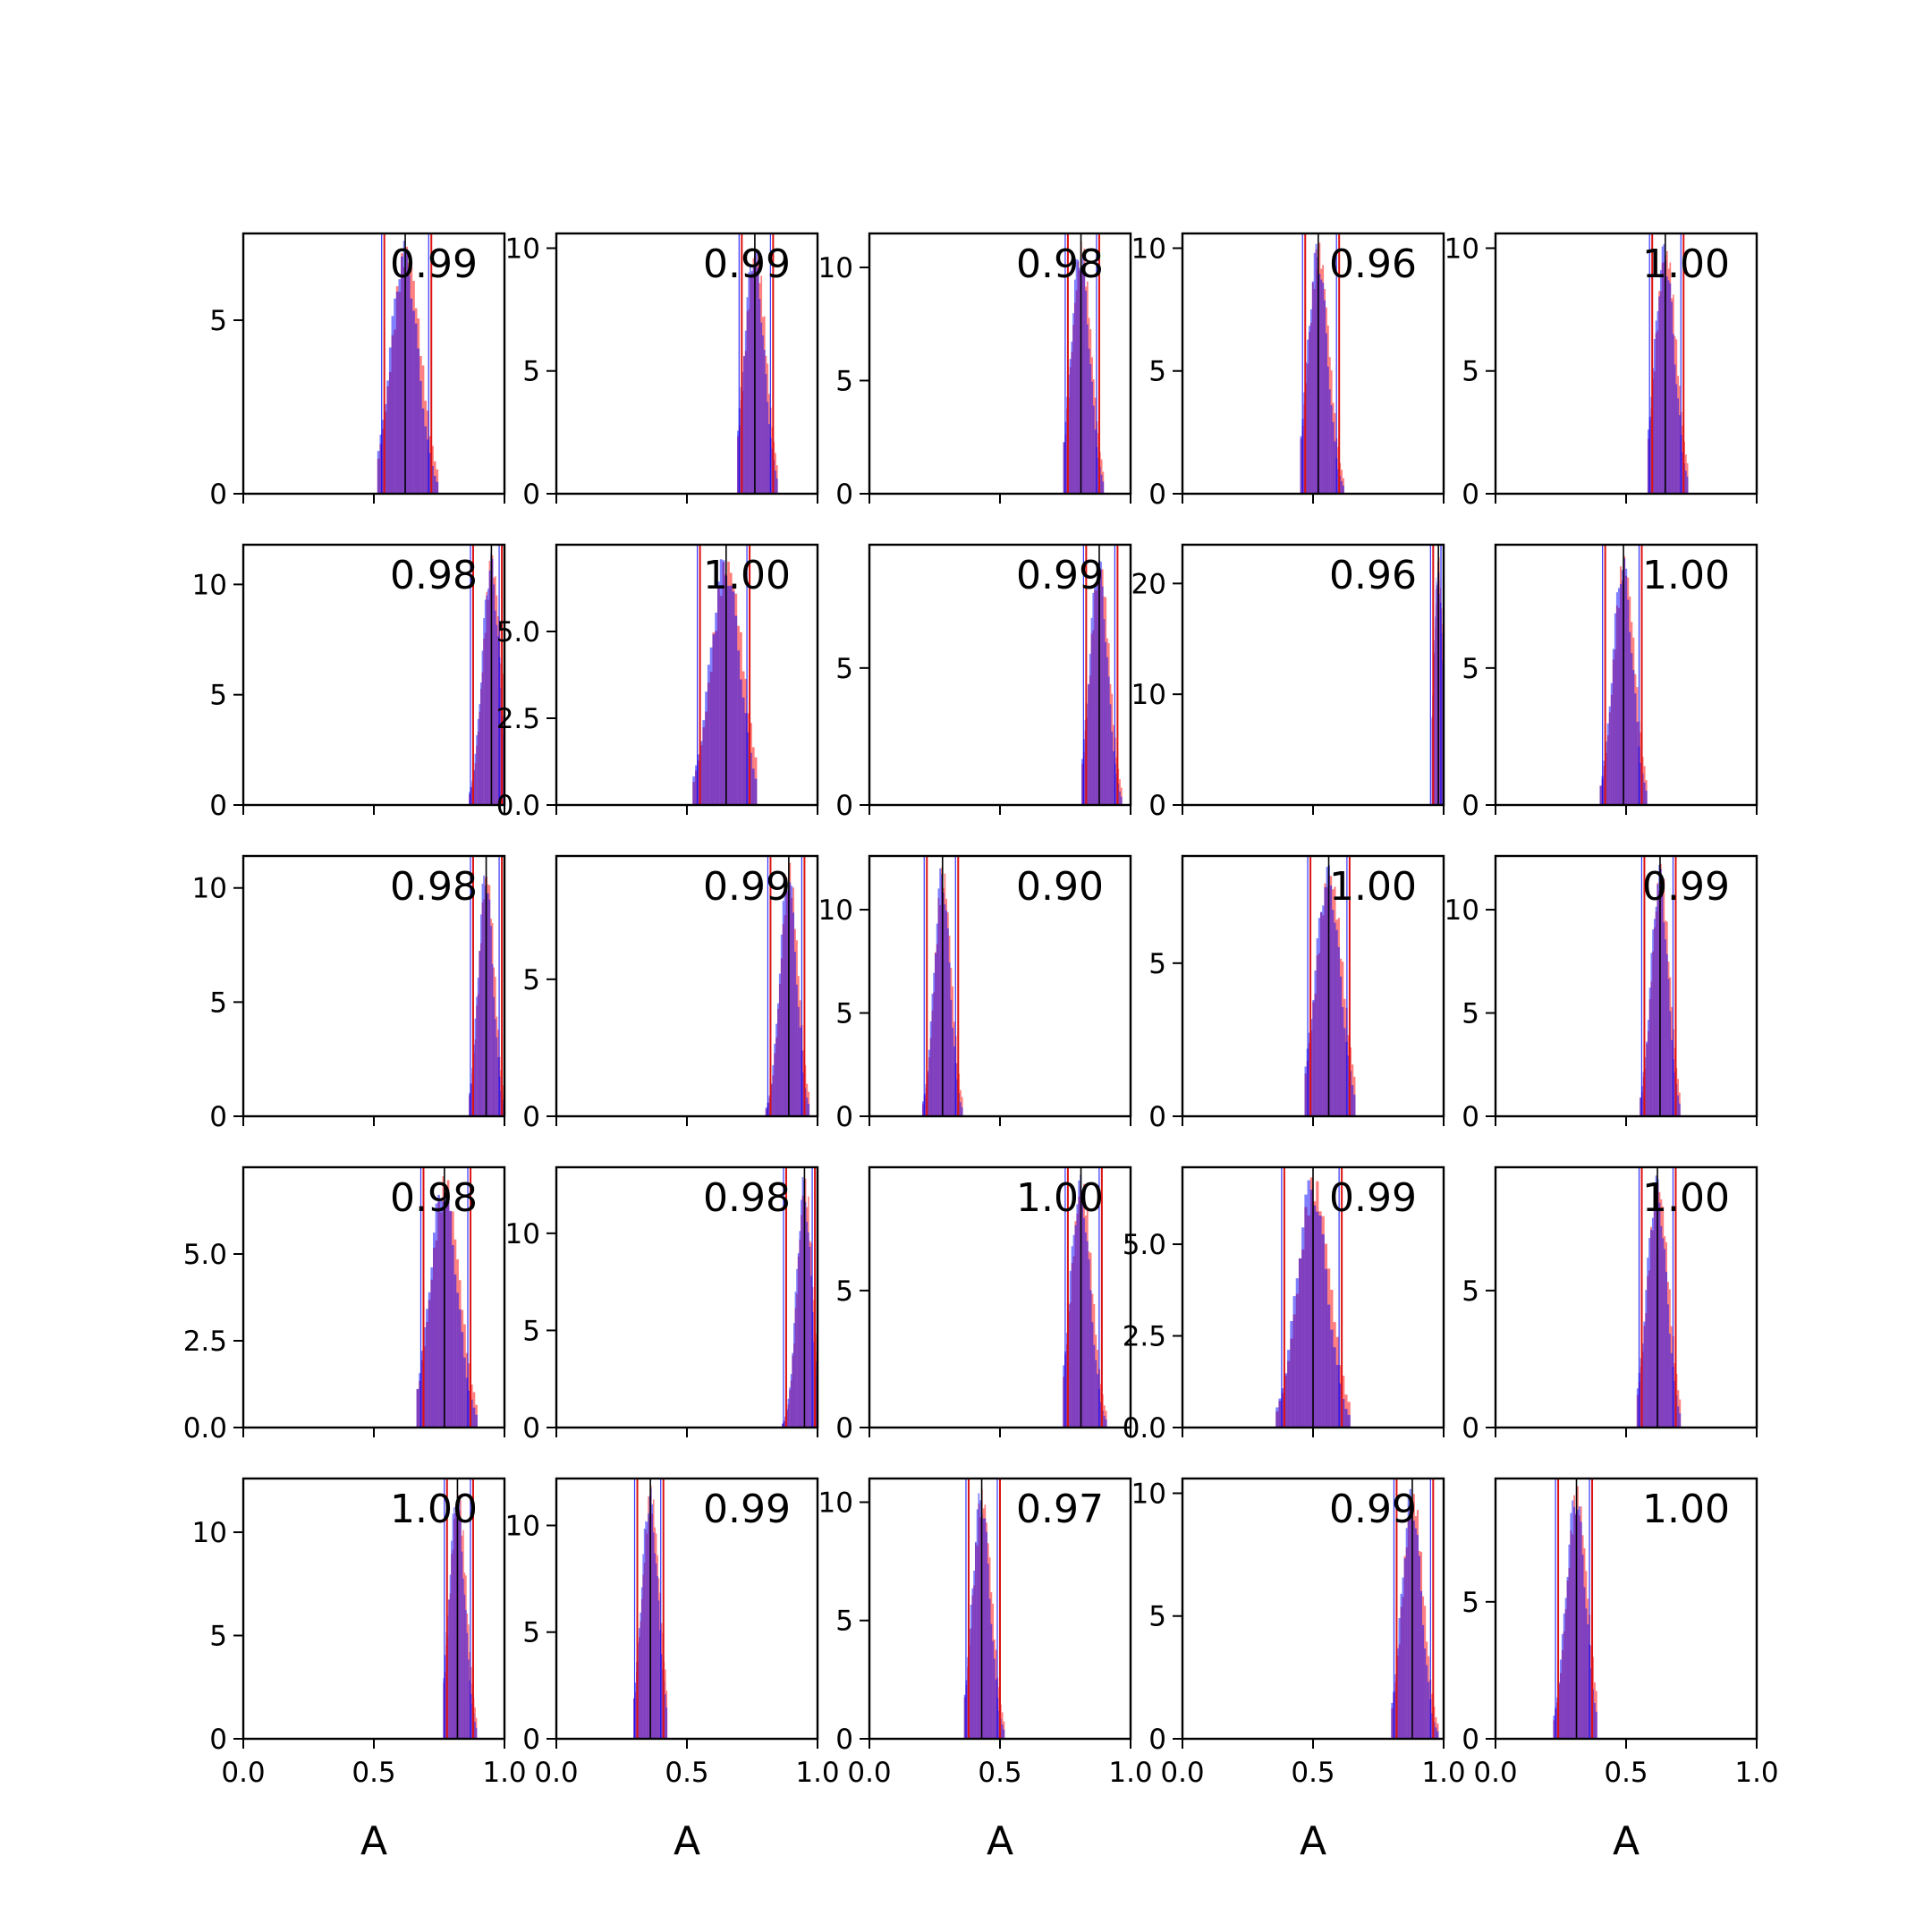  I want to click on subplot-7: 0.0 2.5 5.0 1.00, so click(657, 682).